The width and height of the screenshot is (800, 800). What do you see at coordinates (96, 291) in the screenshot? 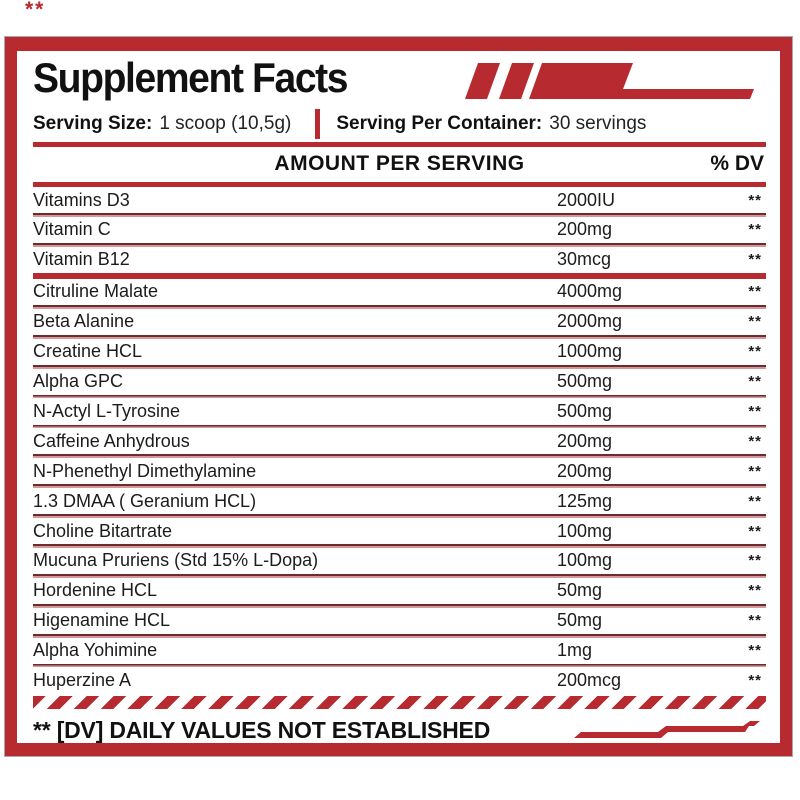
I see `ingredient-name: Citruline Malate` at bounding box center [96, 291].